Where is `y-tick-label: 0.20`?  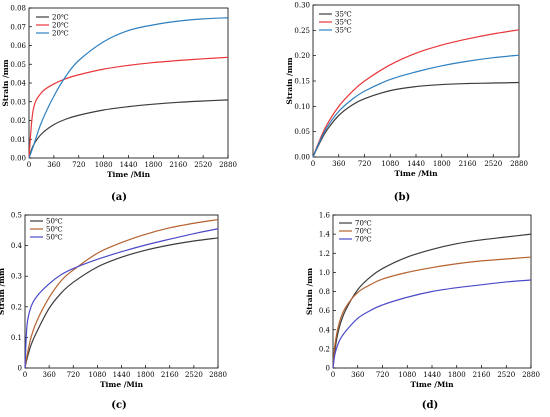
y-tick-label: 0.20 is located at coordinates (302, 56).